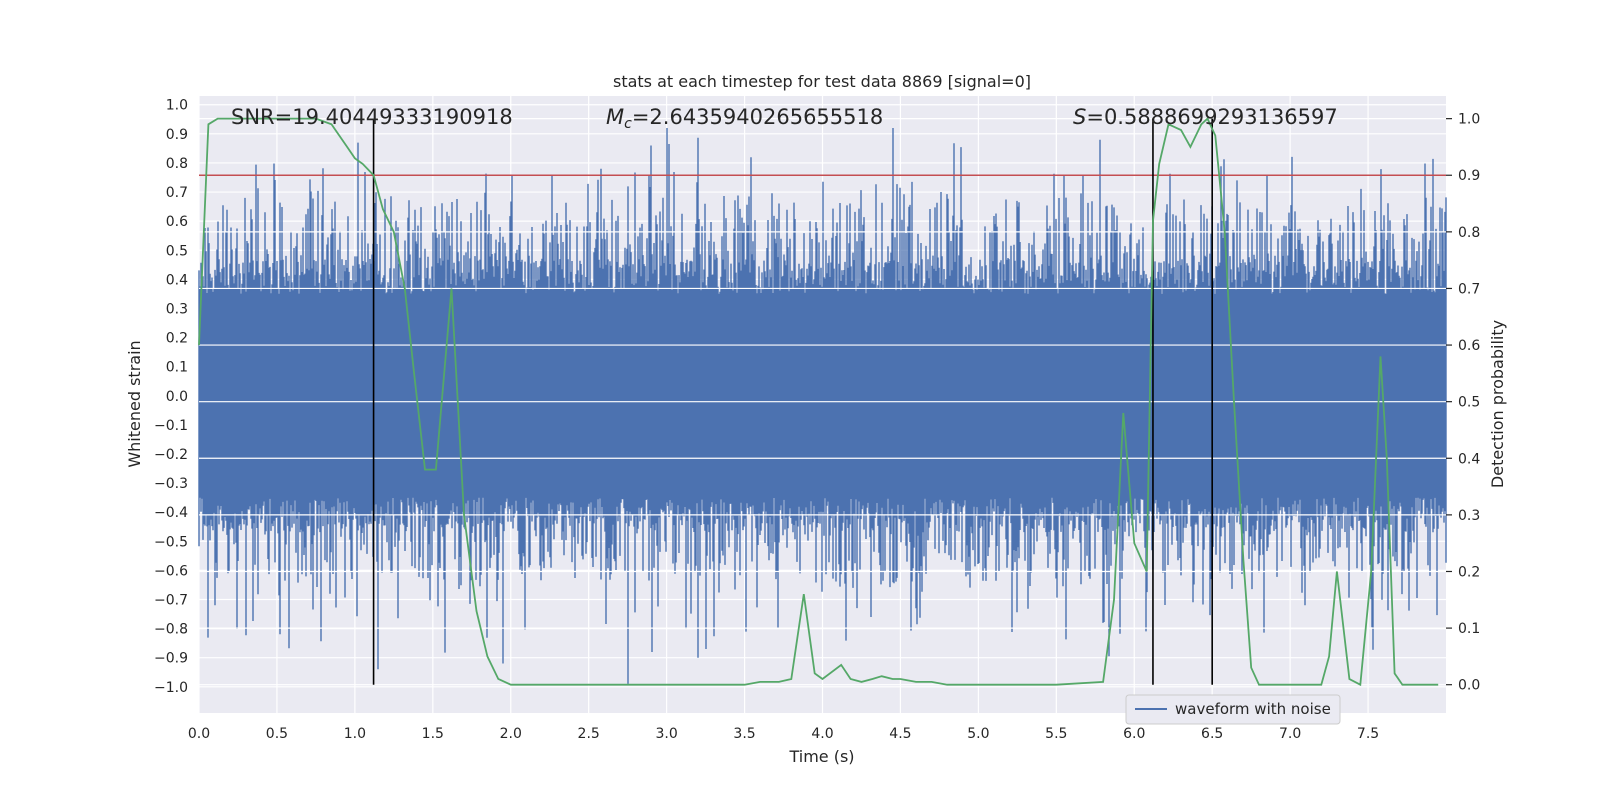  I want to click on y-right-tick-label: 0.2, so click(1469, 572).